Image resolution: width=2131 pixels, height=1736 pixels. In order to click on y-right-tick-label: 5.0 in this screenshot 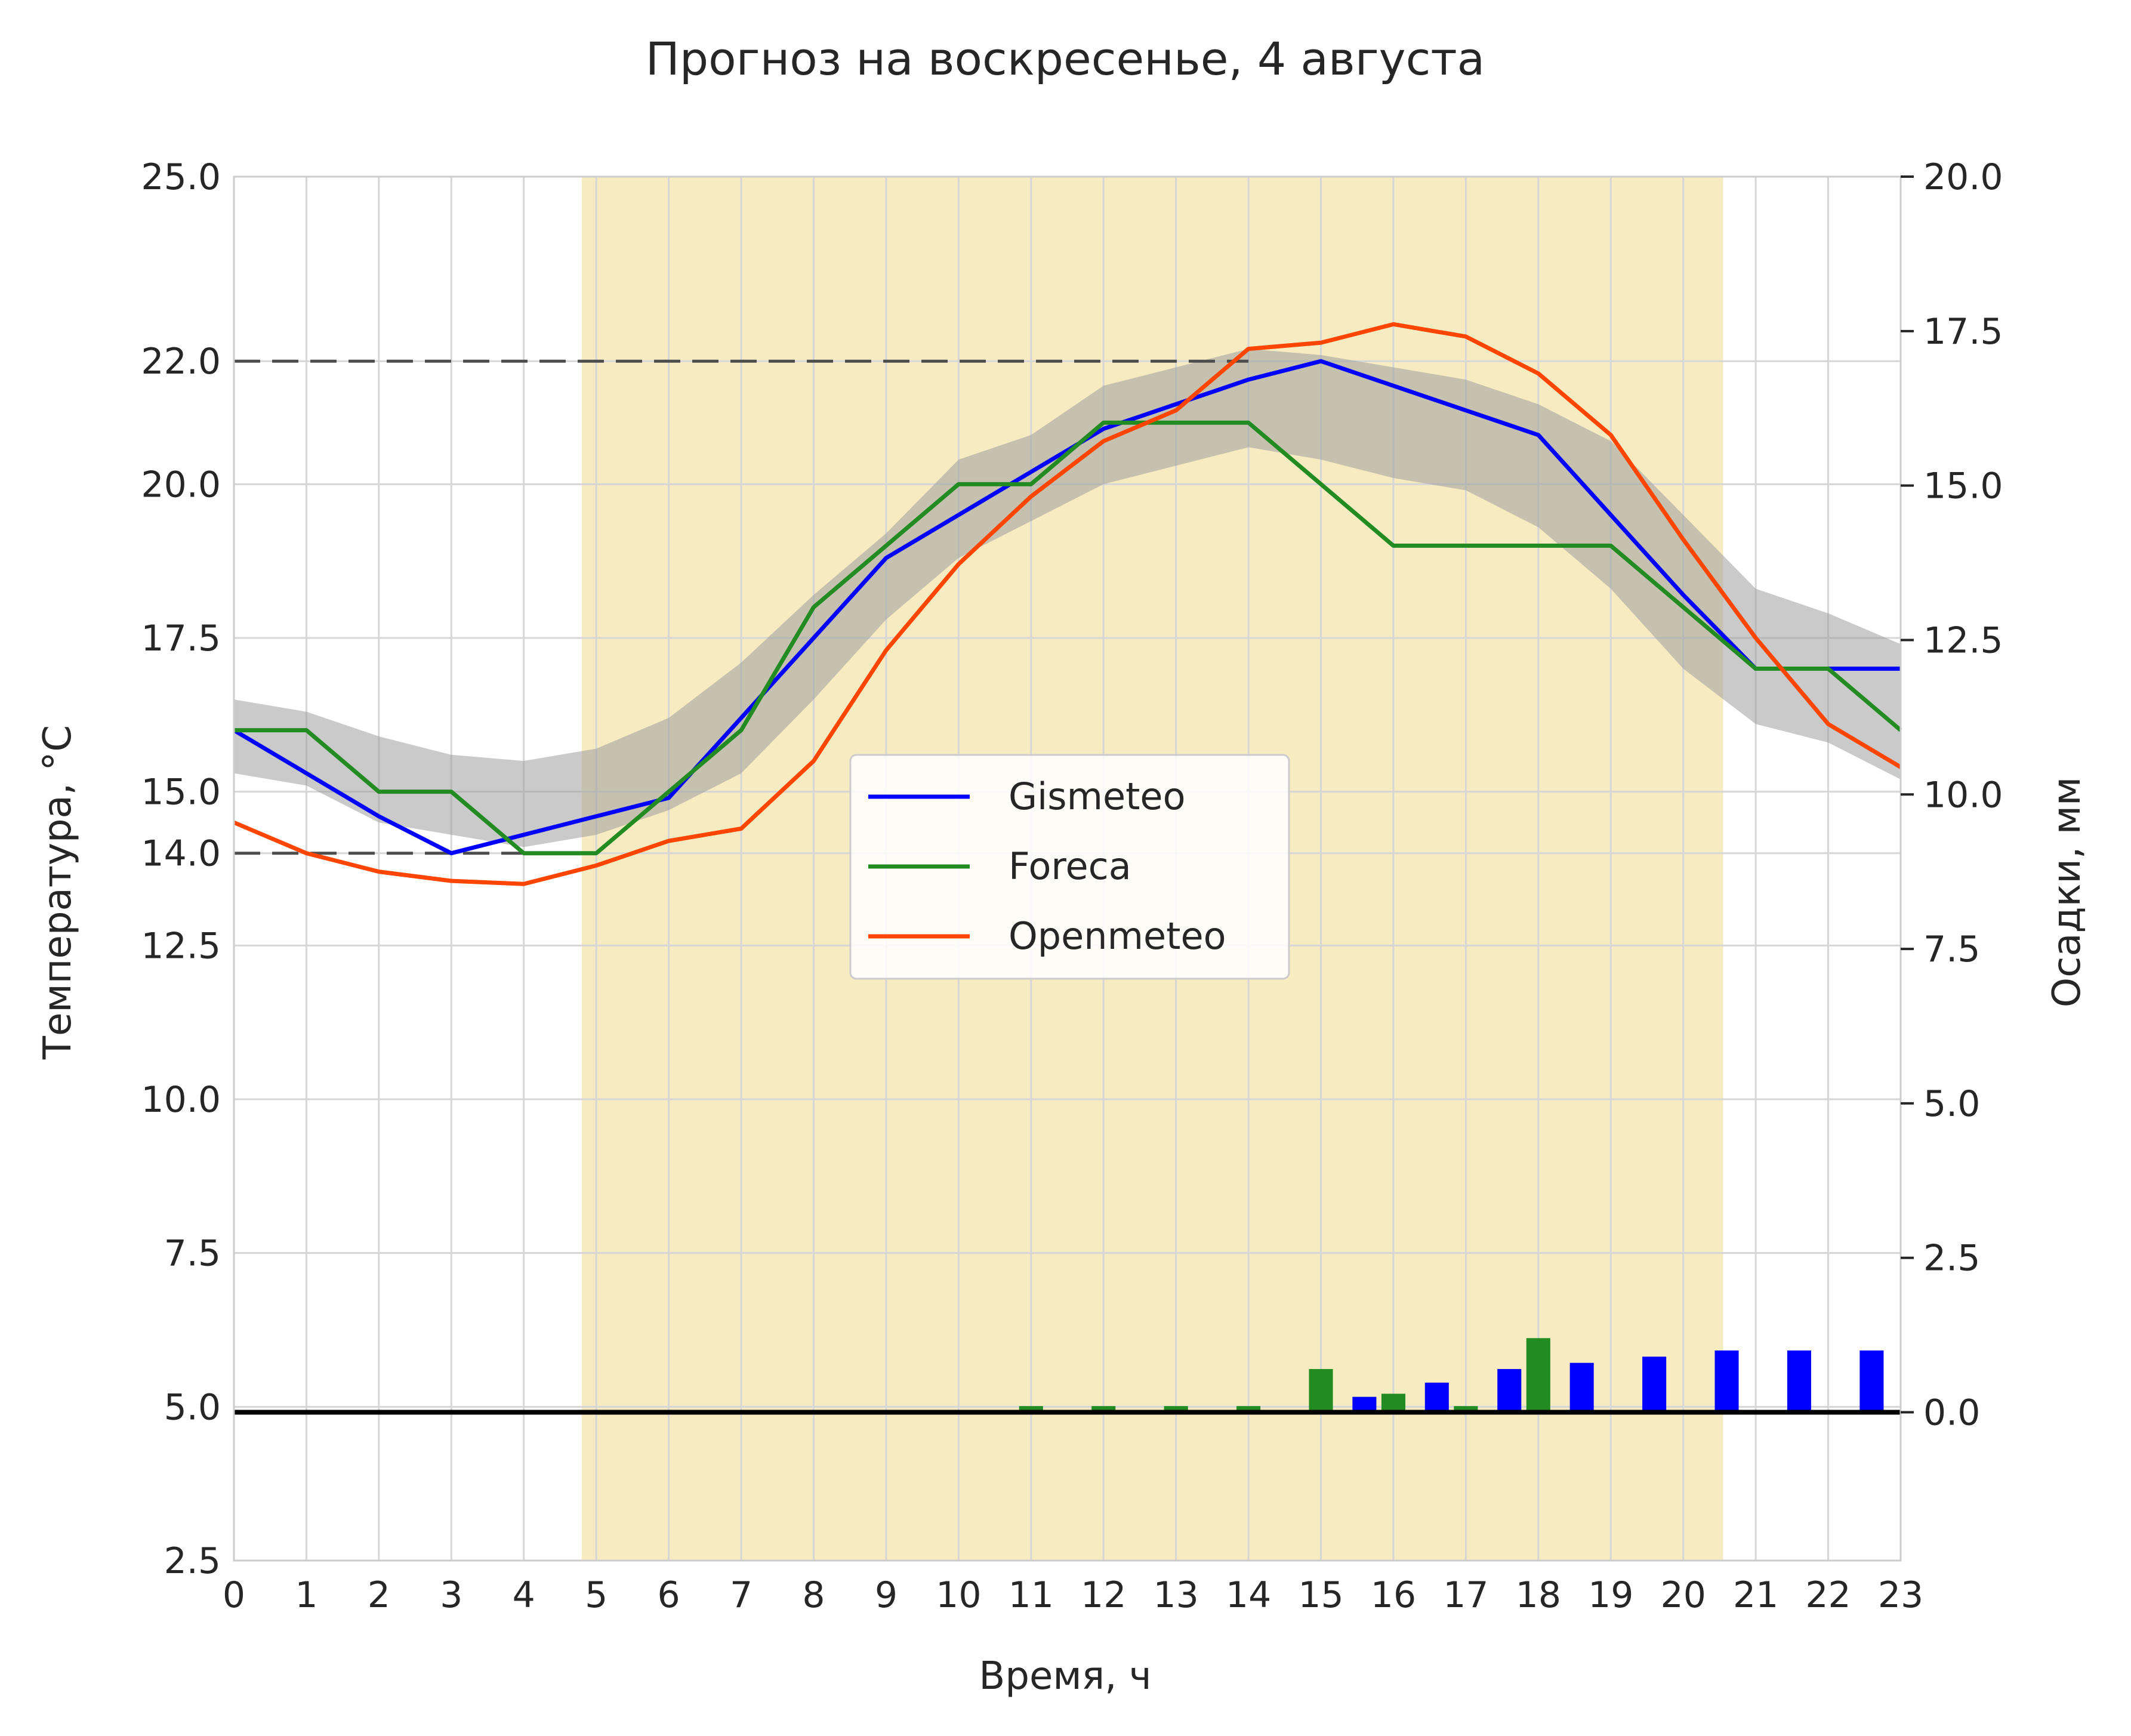, I will do `click(1951, 1104)`.